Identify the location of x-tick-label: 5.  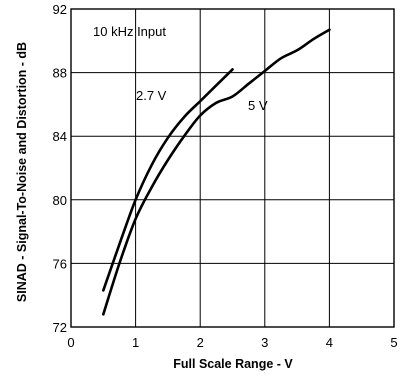
(393, 342).